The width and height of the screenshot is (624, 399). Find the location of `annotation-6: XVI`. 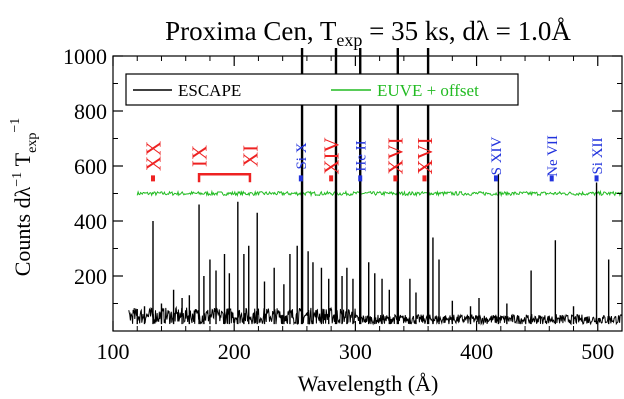

annotation-6: XVI is located at coordinates (396, 155).